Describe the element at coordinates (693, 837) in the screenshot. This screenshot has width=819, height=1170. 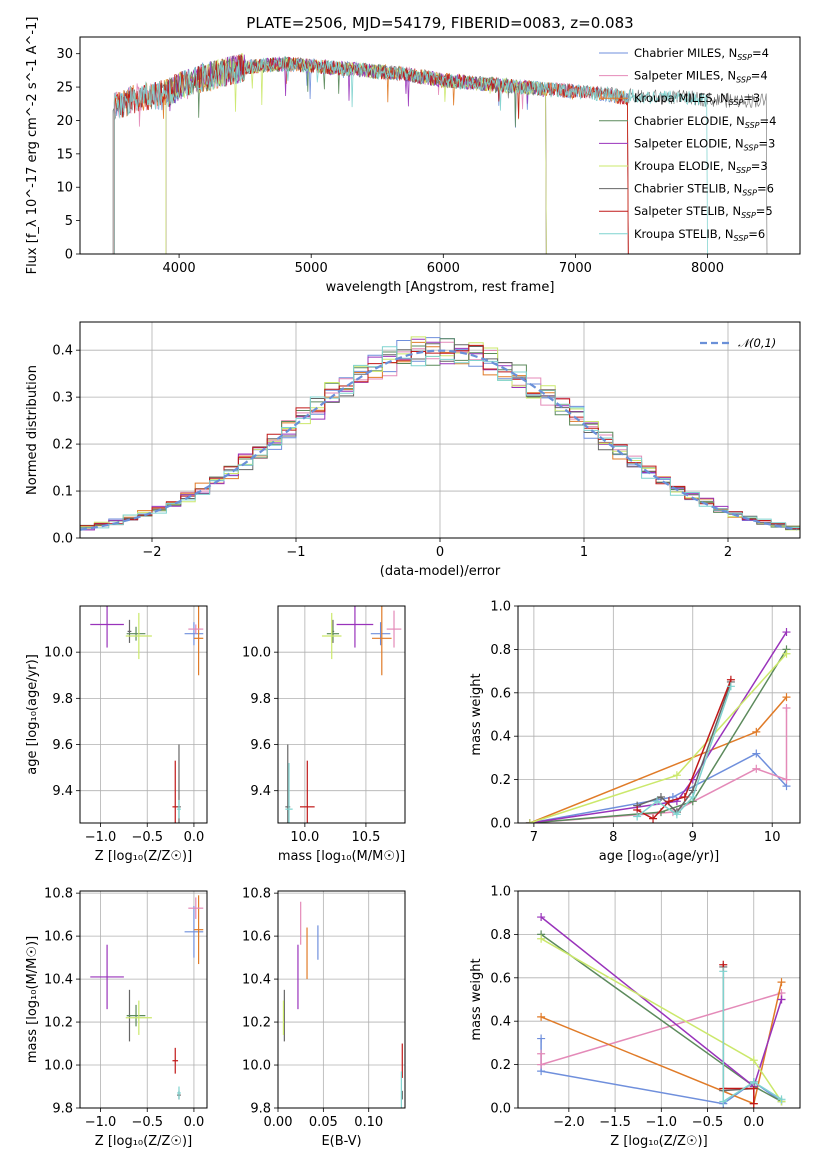
I see `x-tick-label: 9` at that location.